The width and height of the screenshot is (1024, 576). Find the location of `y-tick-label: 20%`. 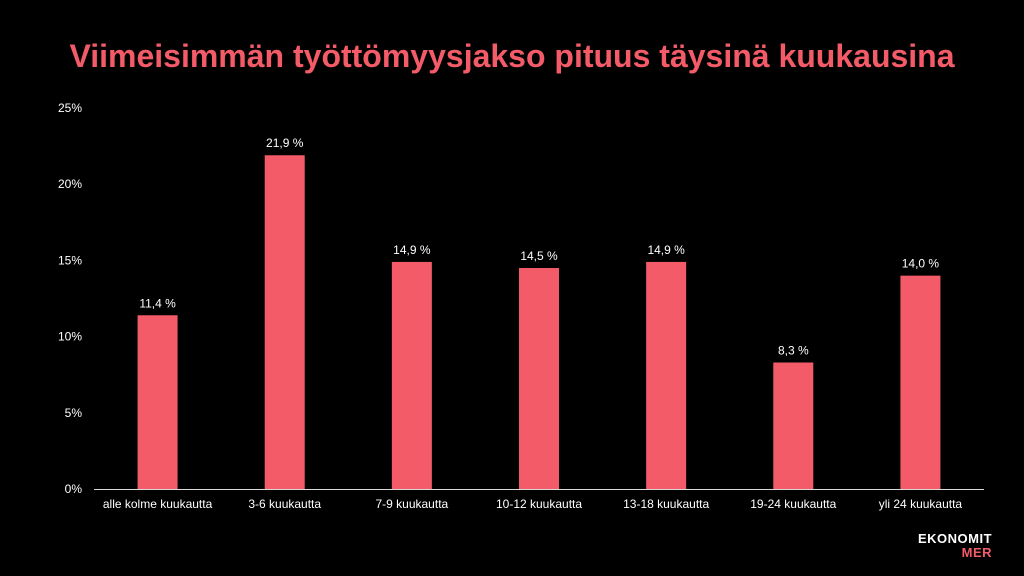

y-tick-label: 20% is located at coordinates (70, 184).